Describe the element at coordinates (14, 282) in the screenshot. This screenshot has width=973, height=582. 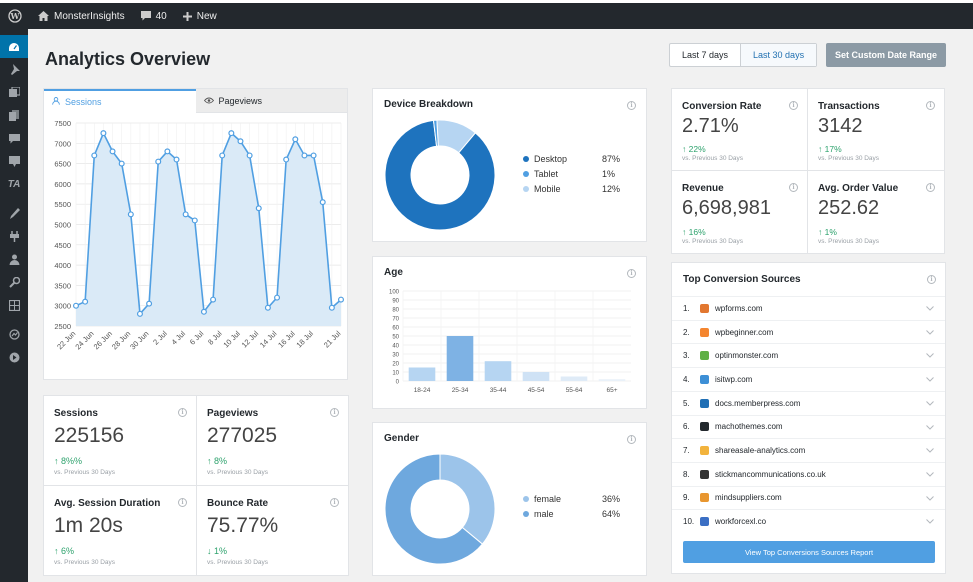
I see `tools-icon` at that location.